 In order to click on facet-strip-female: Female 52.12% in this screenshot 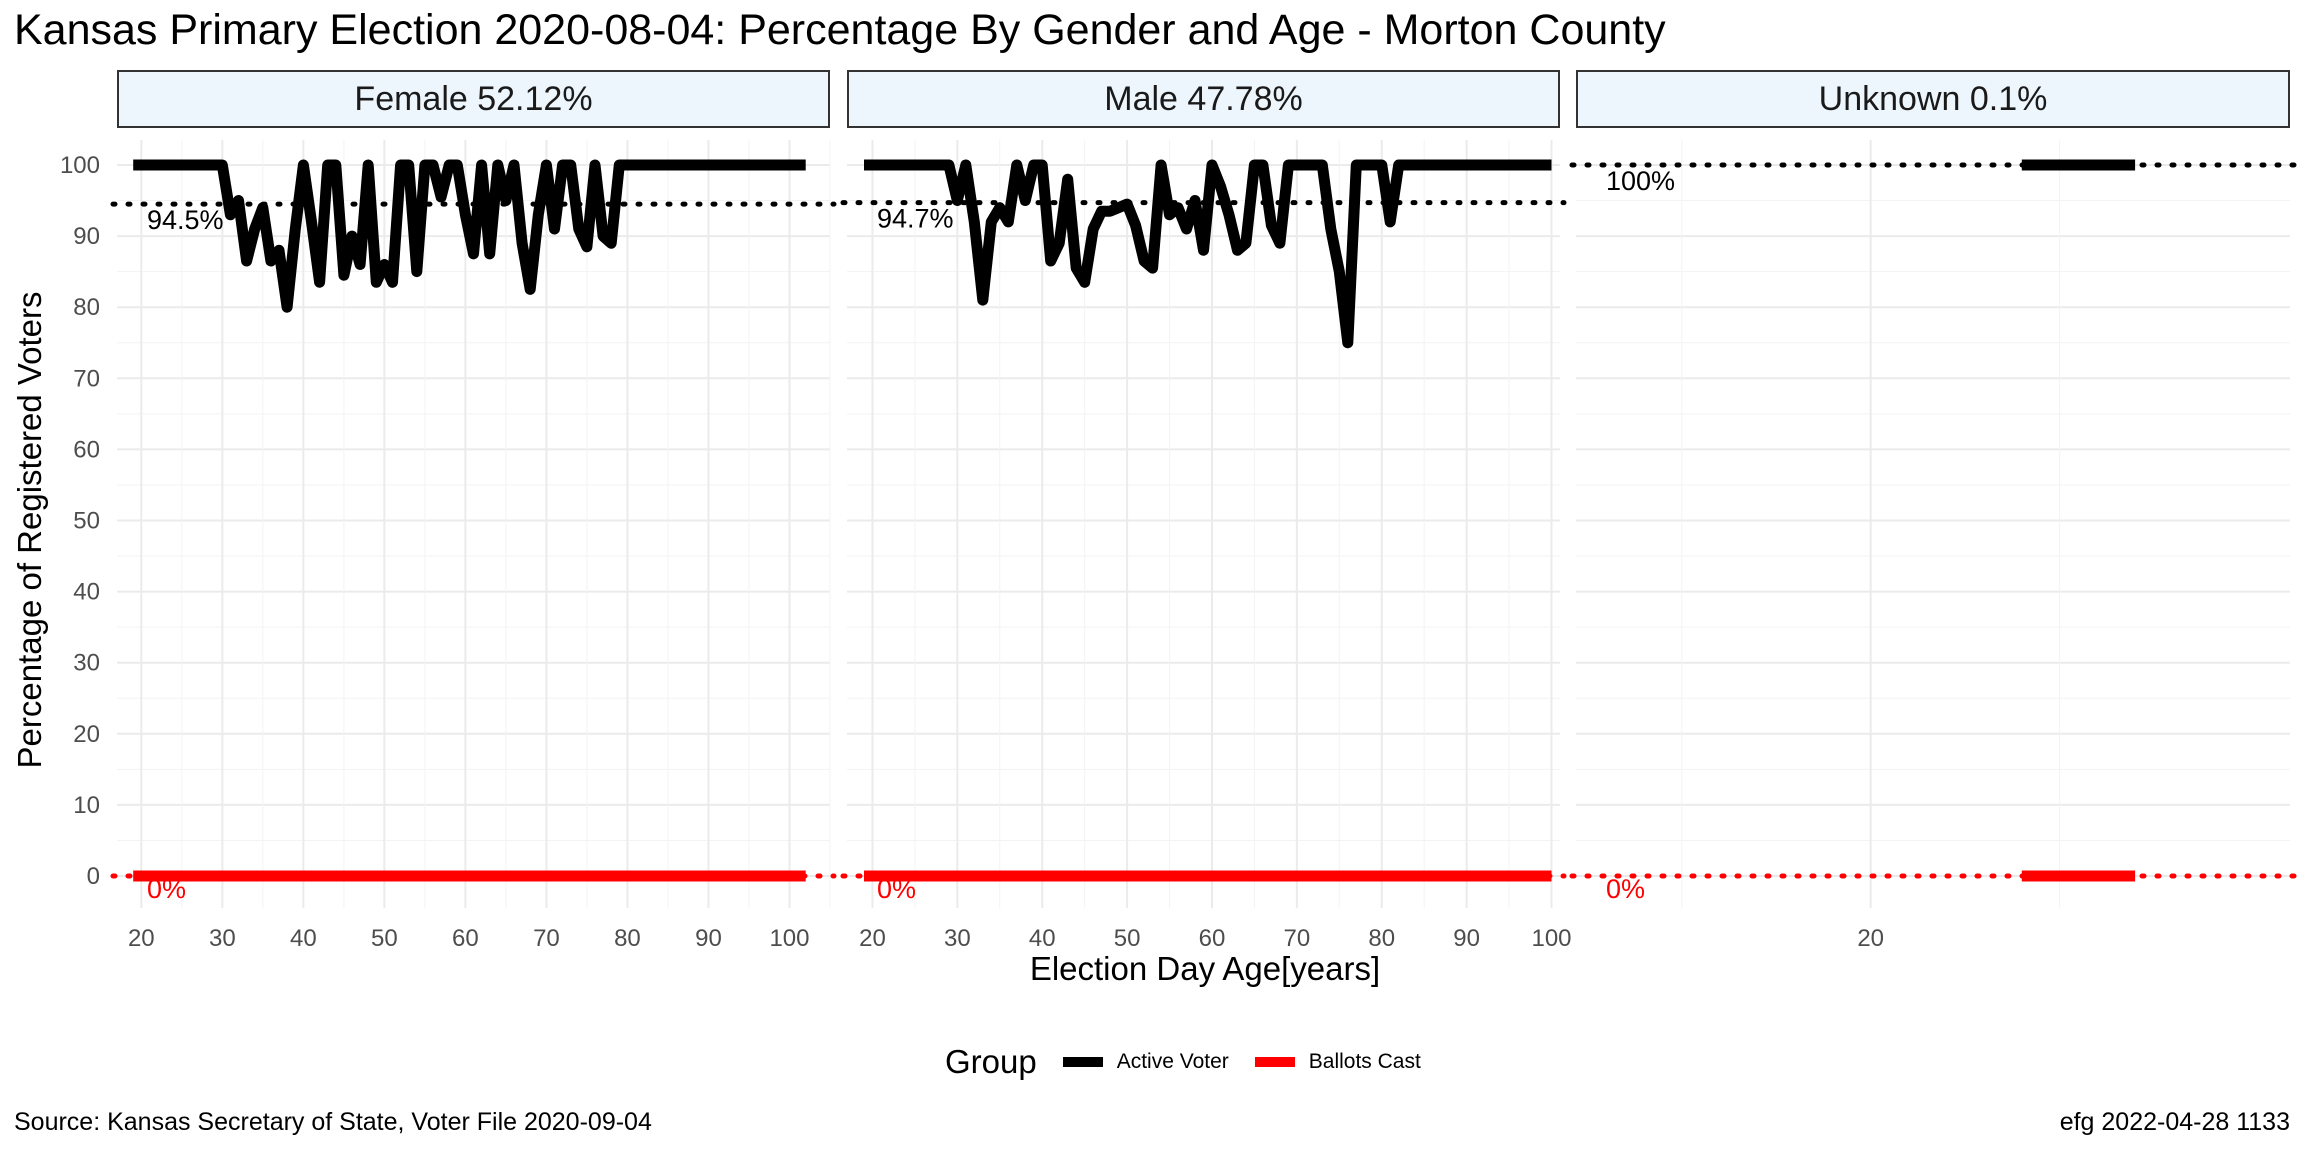, I will do `click(473, 99)`.